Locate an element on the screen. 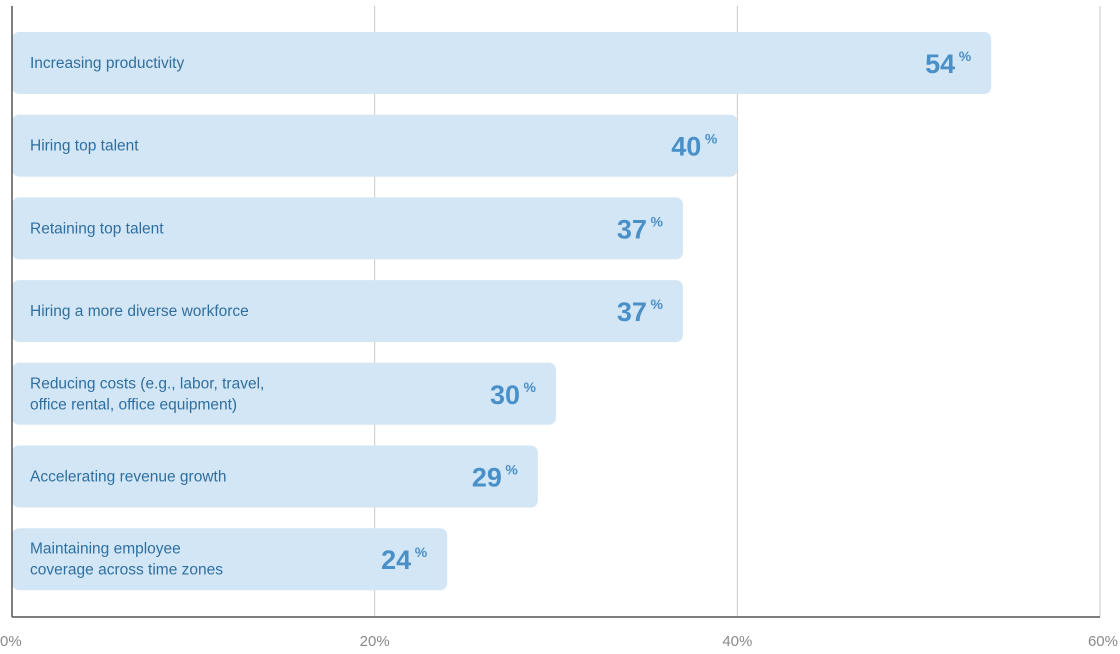 This screenshot has height=654, width=1120. category-label-0: Increasing productivity is located at coordinates (107, 63).